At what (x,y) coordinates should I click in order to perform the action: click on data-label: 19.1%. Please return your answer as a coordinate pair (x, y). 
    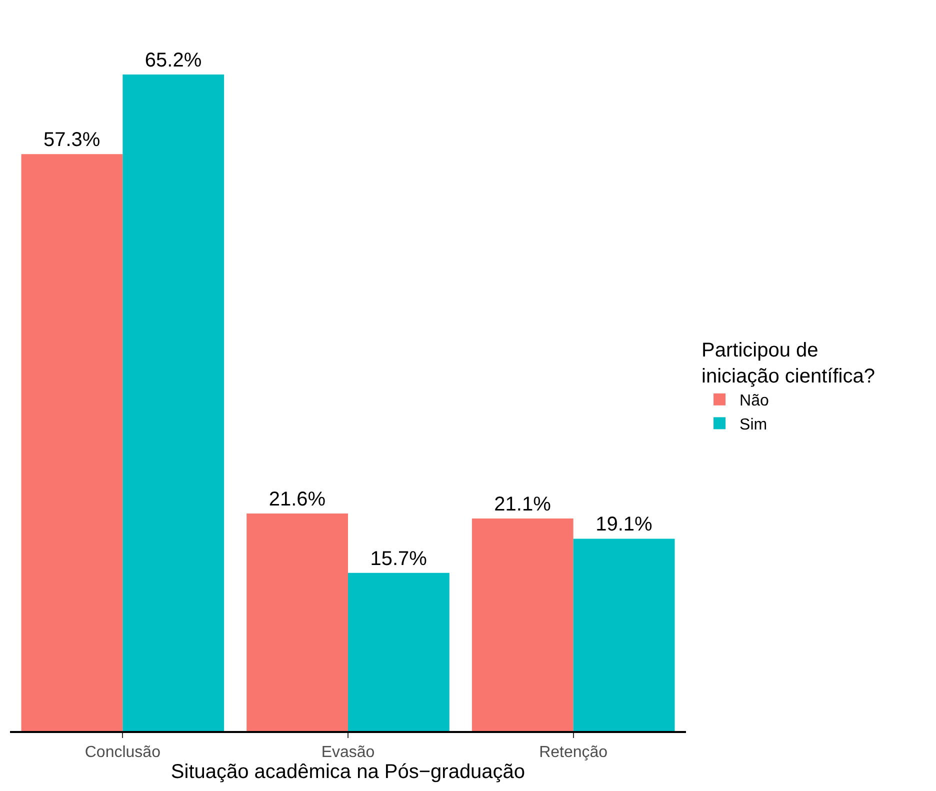
    Looking at the image, I should click on (624, 525).